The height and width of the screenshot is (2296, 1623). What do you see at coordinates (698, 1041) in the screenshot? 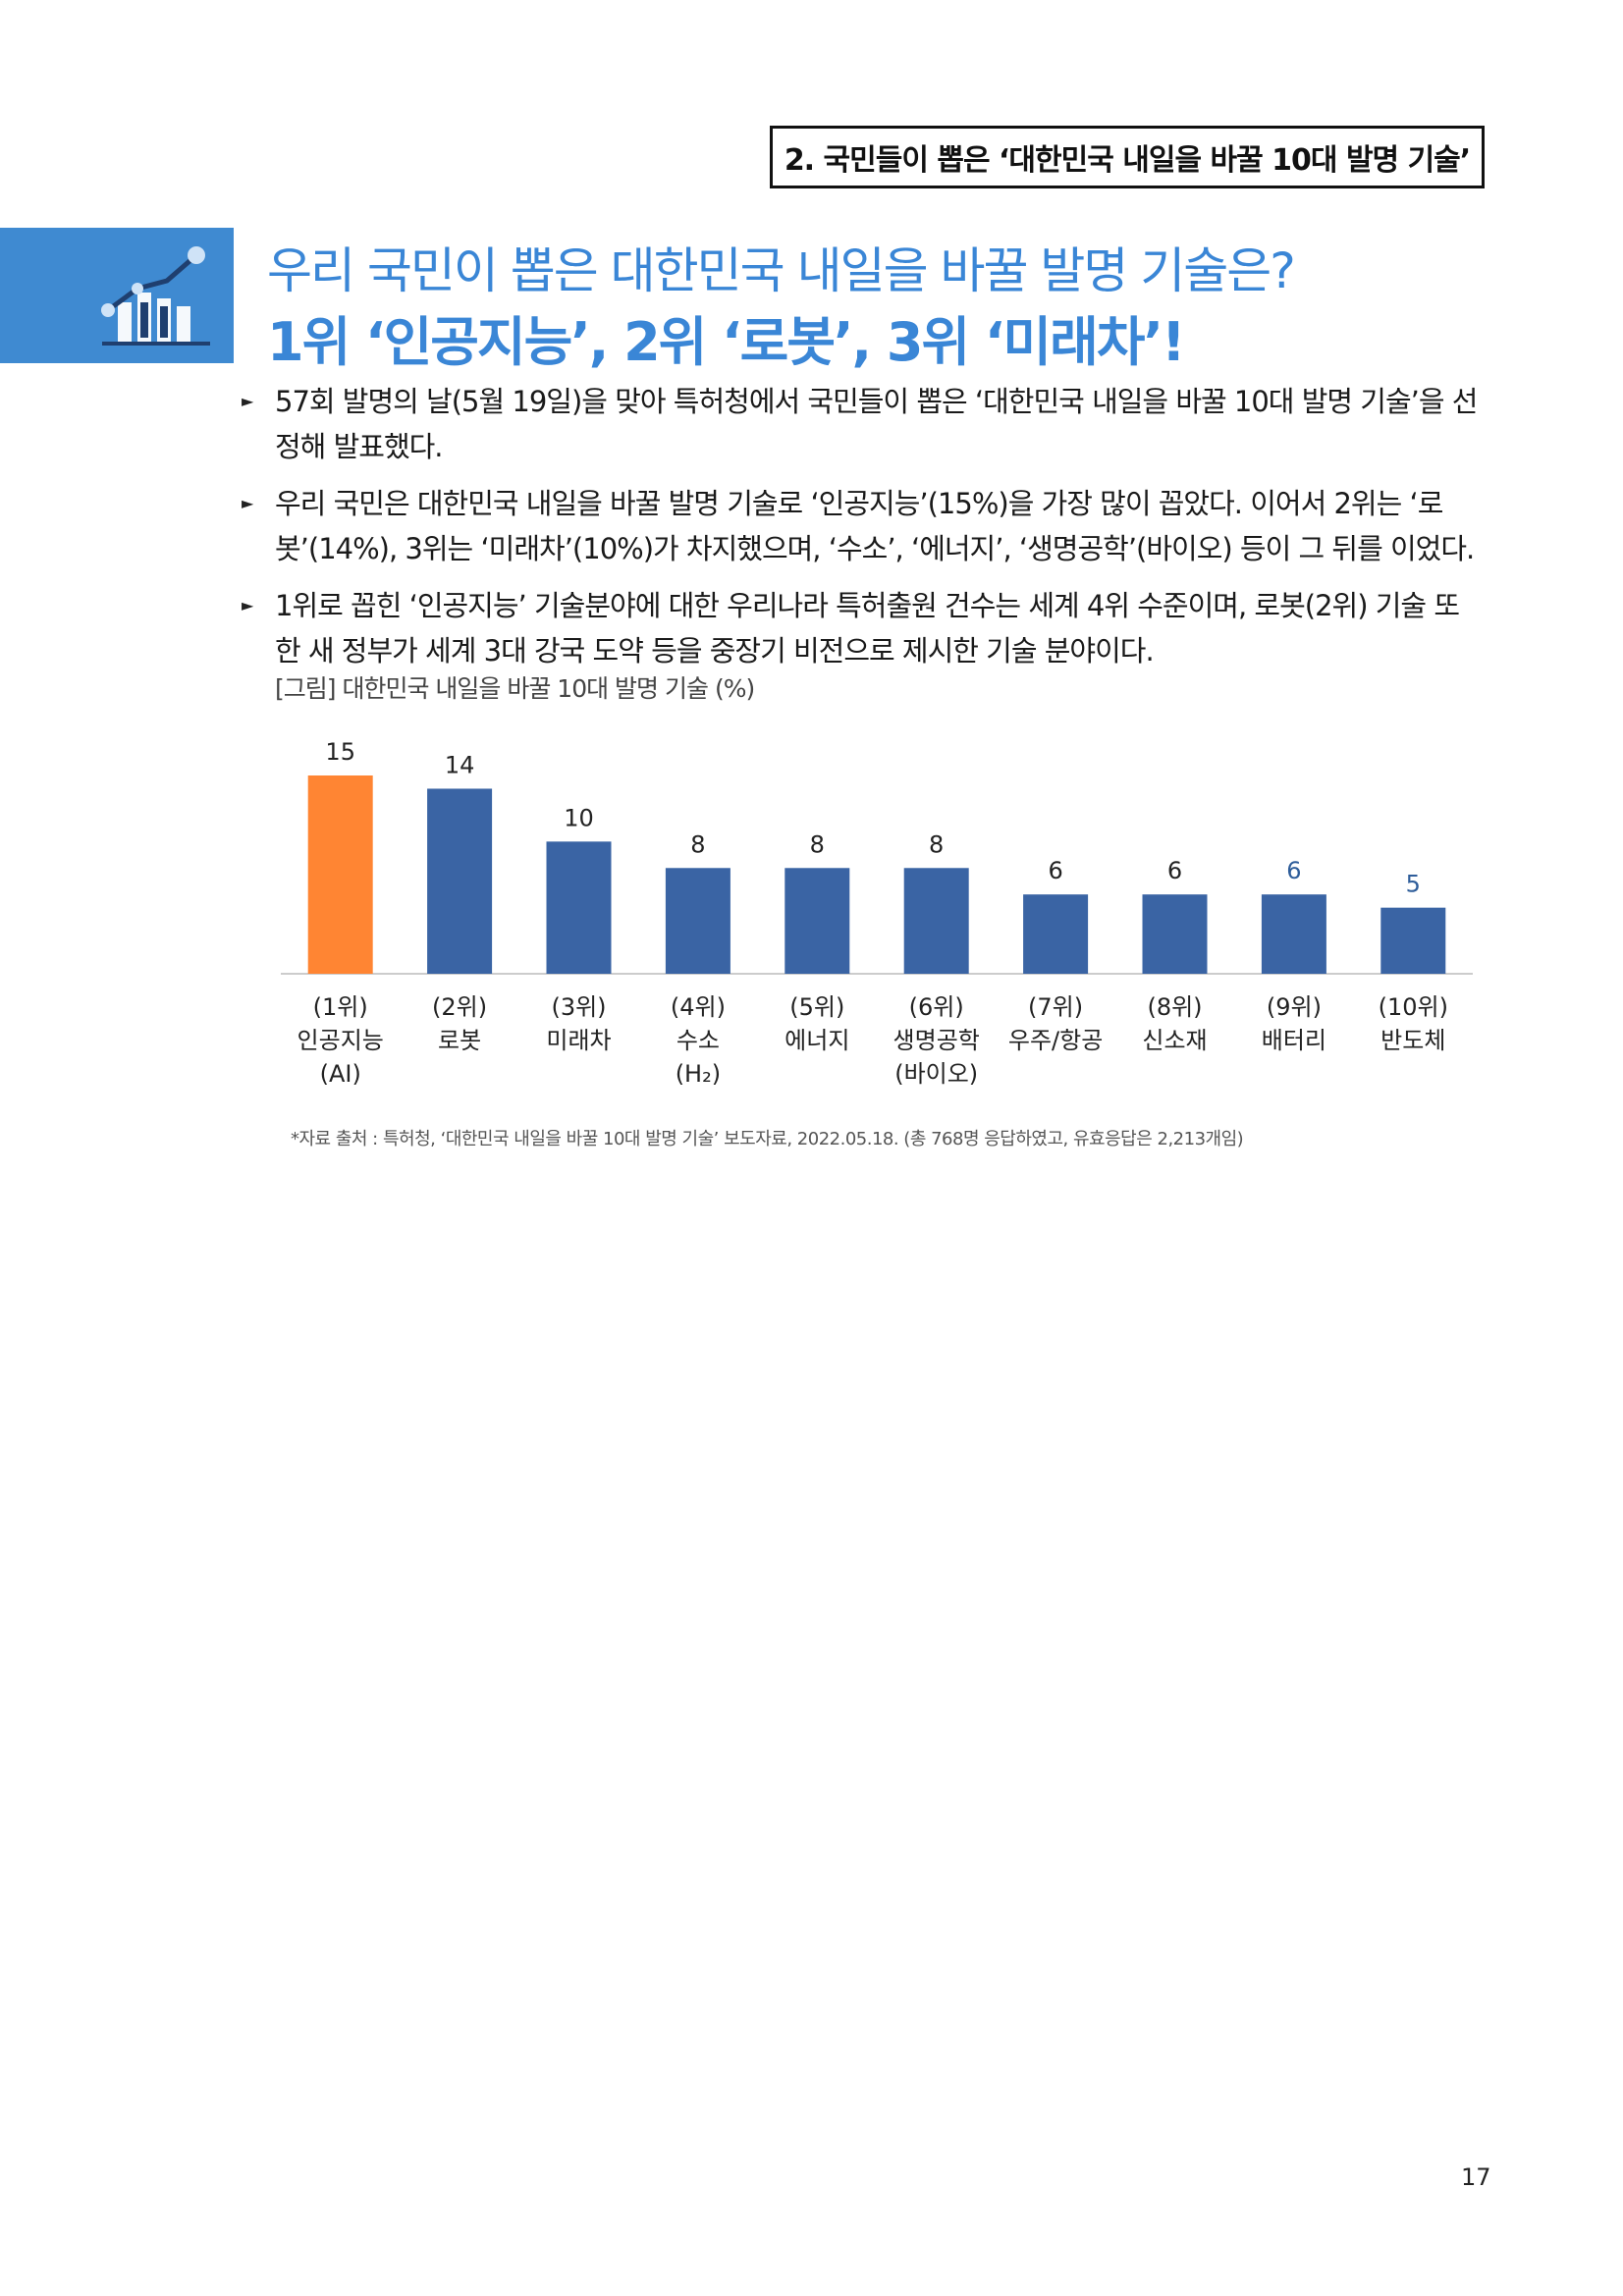
I see `category-label: 수소` at bounding box center [698, 1041].